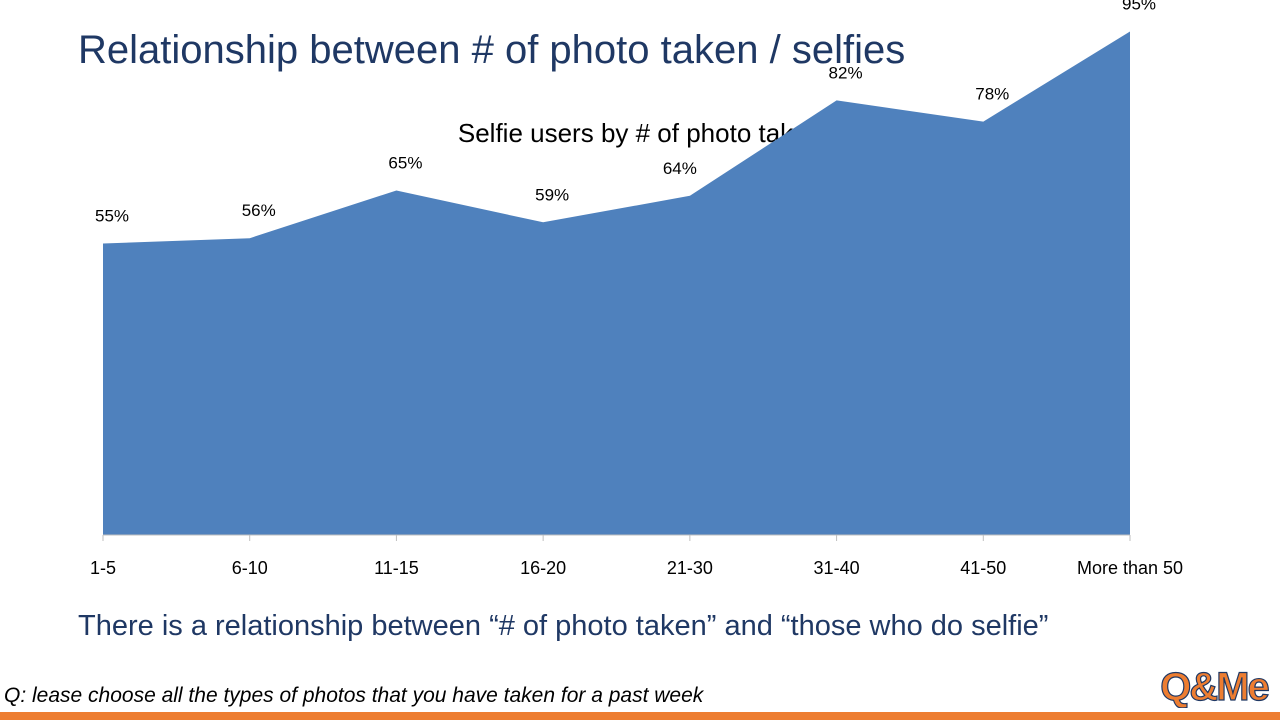  What do you see at coordinates (1130, 568) in the screenshot?
I see `x-tick-label: More than 50` at bounding box center [1130, 568].